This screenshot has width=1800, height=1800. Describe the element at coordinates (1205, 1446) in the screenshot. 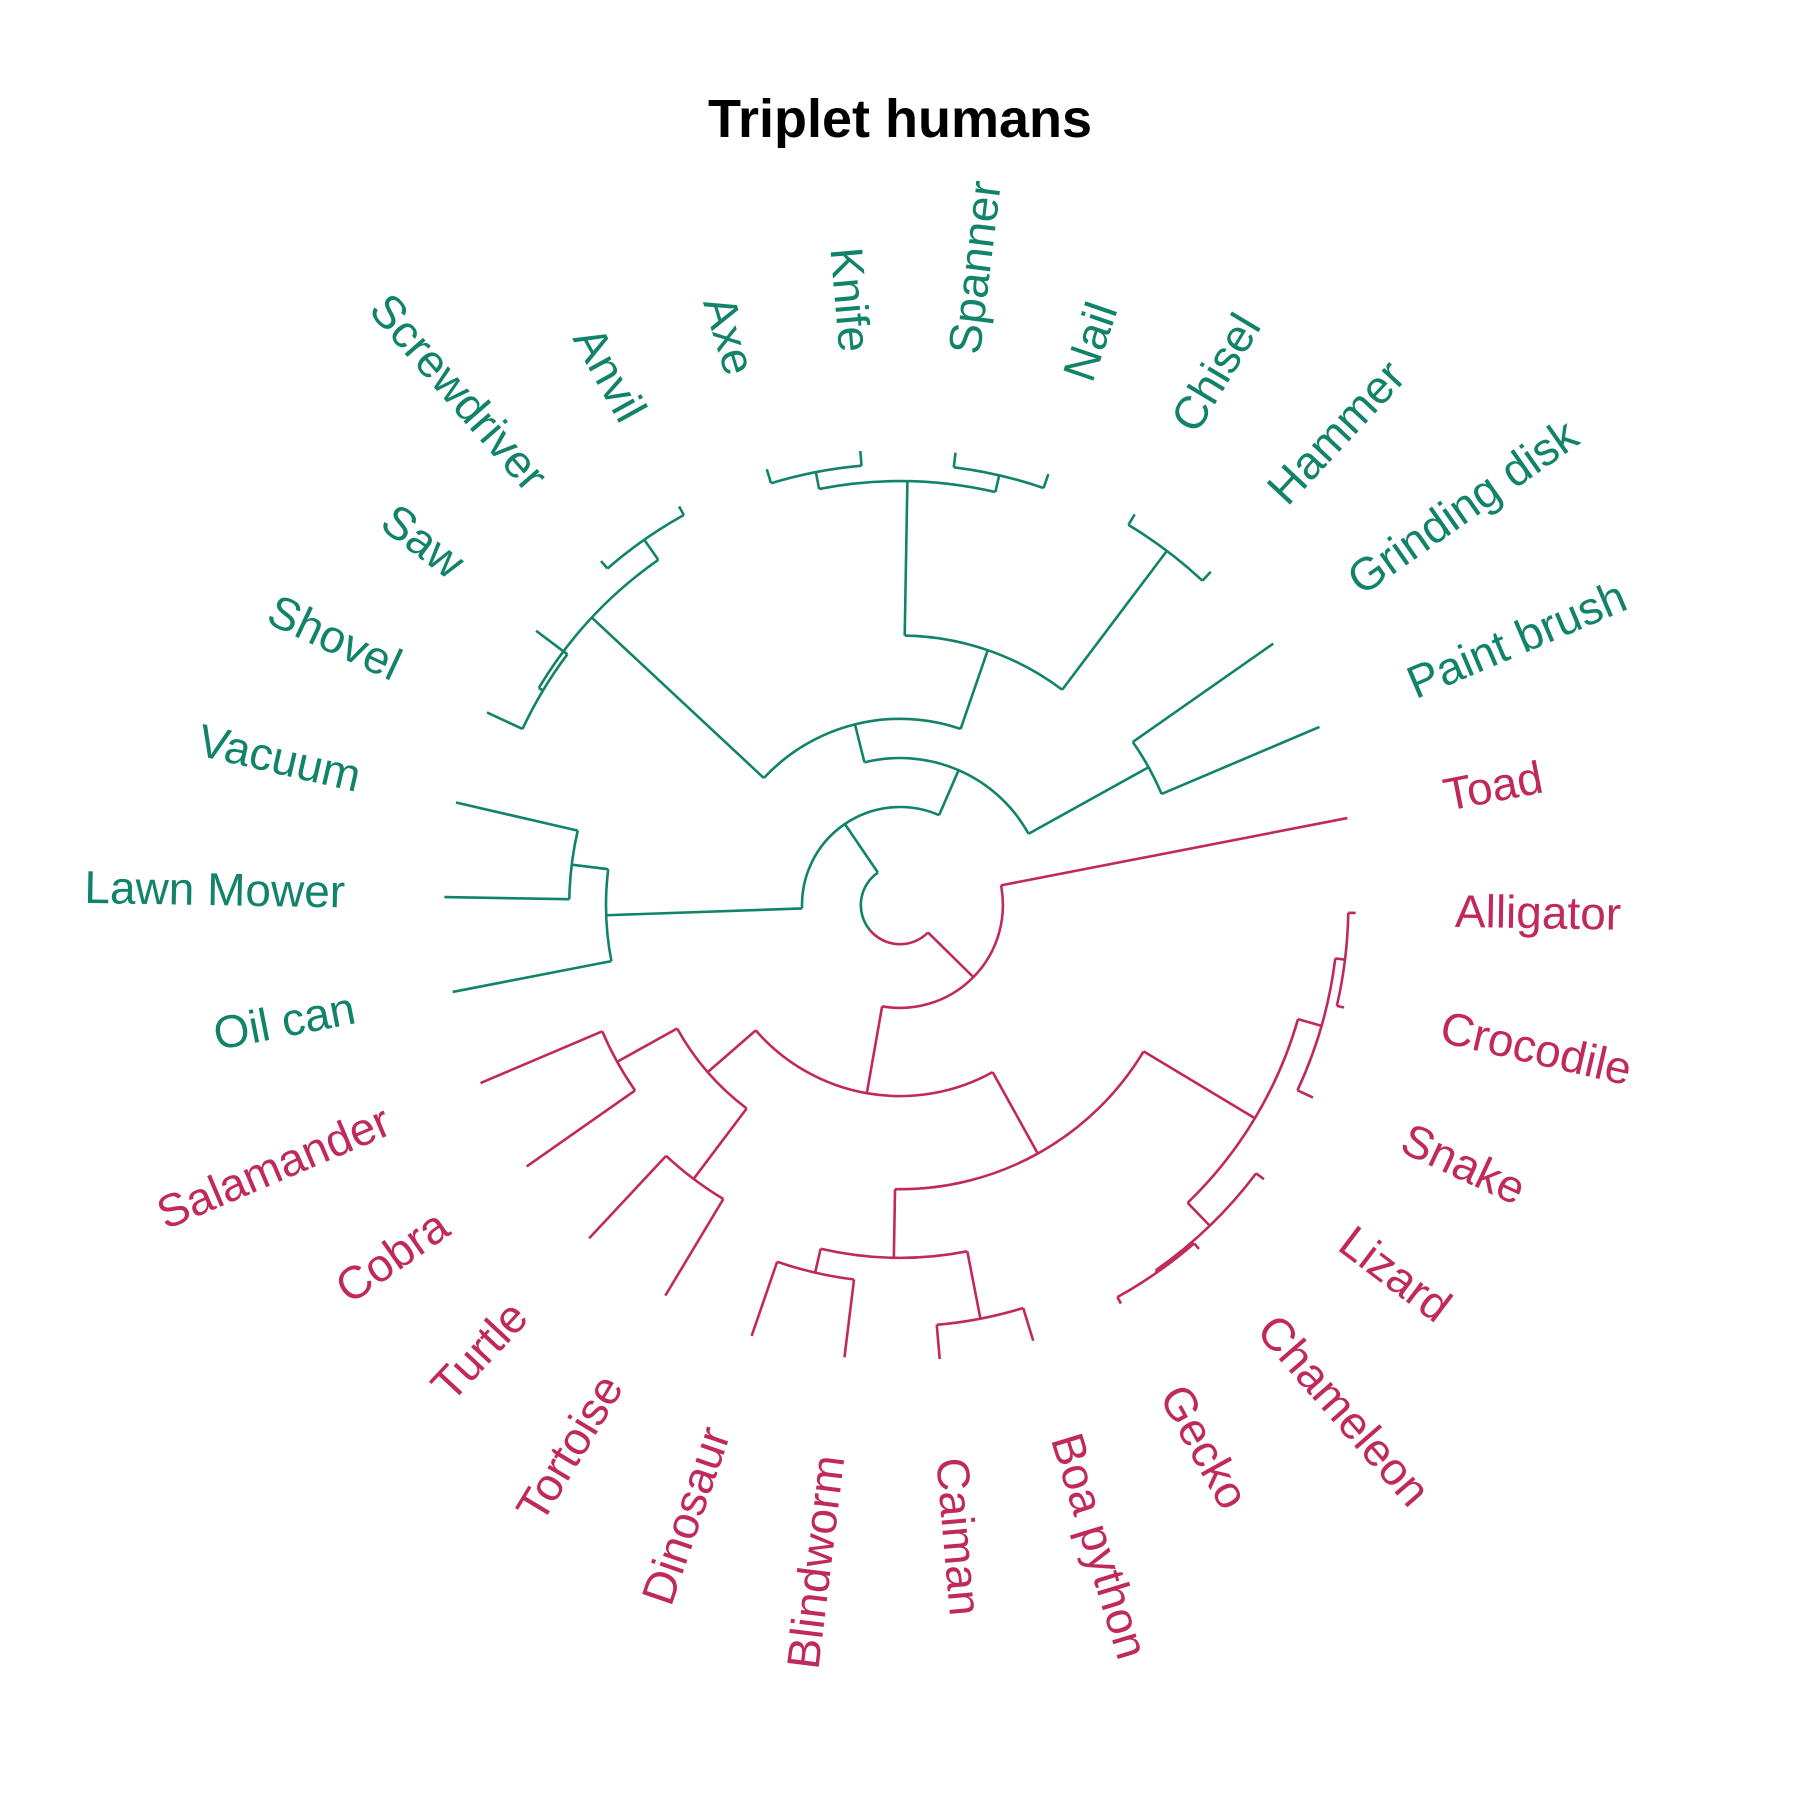

I see `leaf-label: Gecko` at that location.